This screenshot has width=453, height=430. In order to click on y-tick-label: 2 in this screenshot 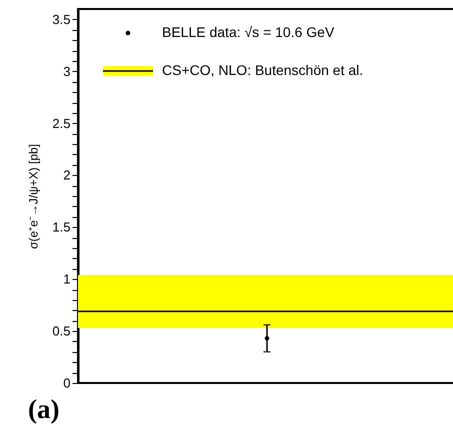, I will do `click(66, 175)`.